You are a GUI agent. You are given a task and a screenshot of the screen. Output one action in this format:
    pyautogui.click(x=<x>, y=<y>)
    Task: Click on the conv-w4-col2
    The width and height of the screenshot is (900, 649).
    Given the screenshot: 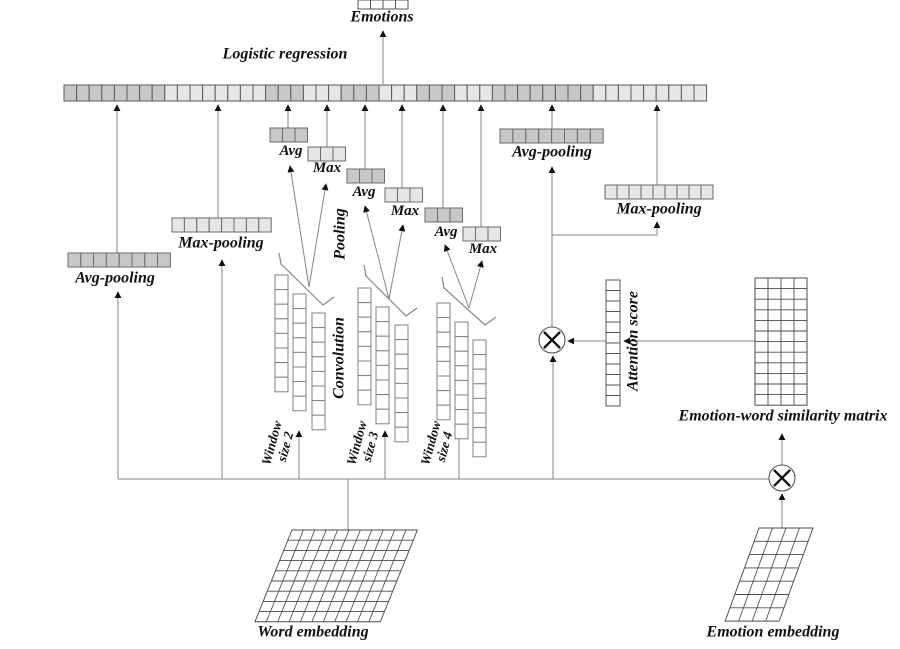 What is the action you would take?
    pyautogui.click(x=461, y=380)
    